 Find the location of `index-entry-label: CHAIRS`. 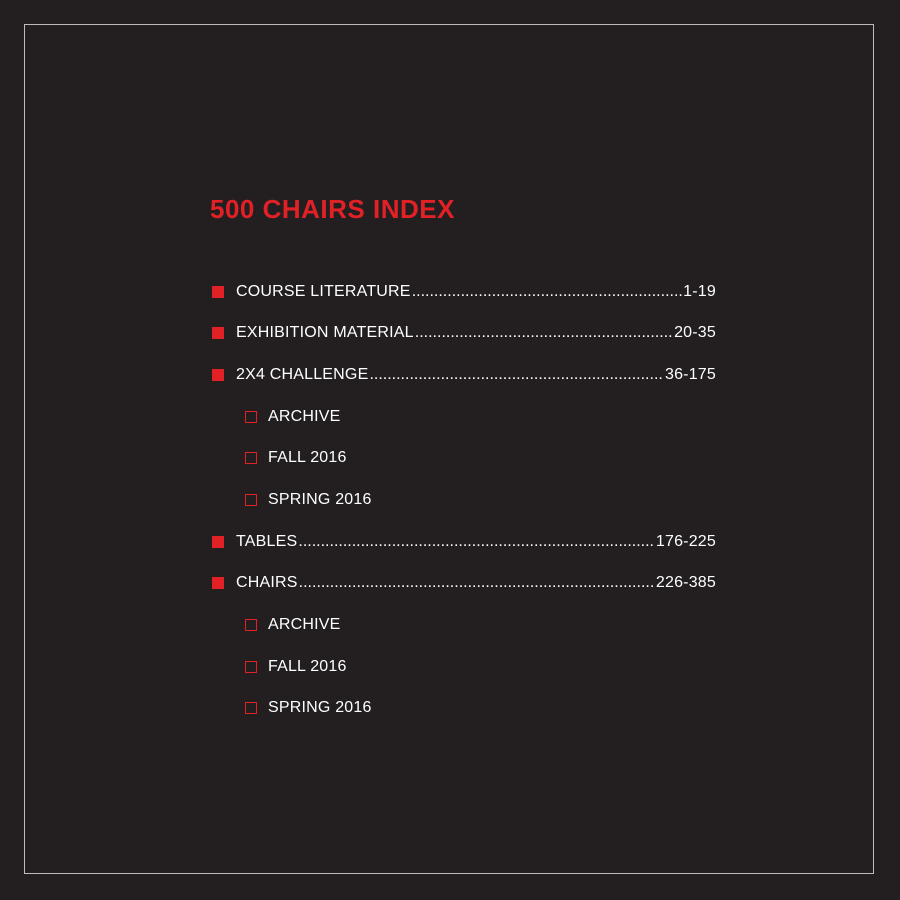

index-entry-label: CHAIRS is located at coordinates (267, 583).